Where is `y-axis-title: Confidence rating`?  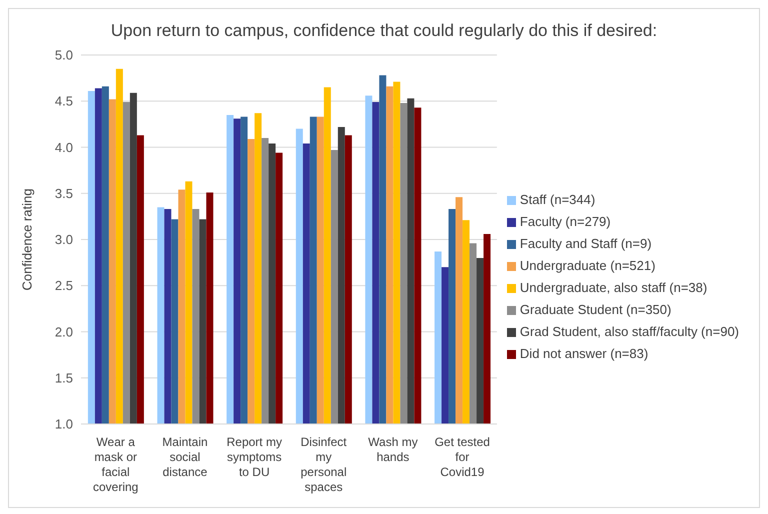 y-axis-title: Confidence rating is located at coordinates (27, 239).